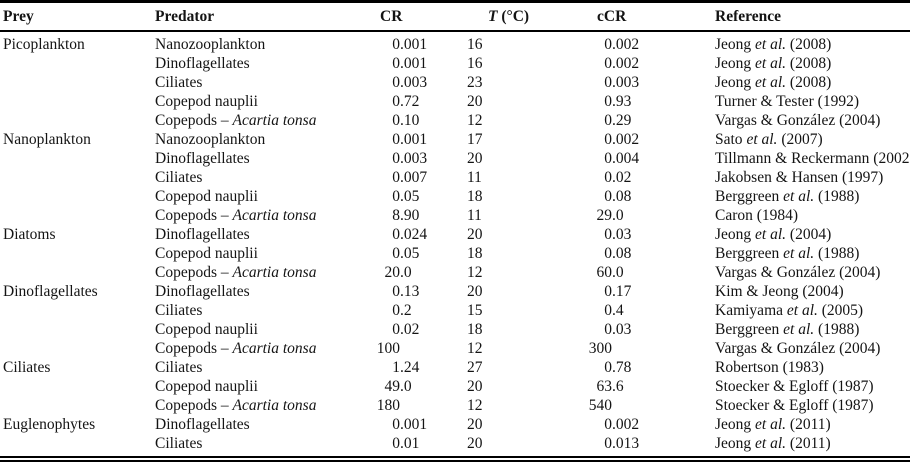  Describe the element at coordinates (475, 443) in the screenshot. I see `cell-temp: 20` at that location.